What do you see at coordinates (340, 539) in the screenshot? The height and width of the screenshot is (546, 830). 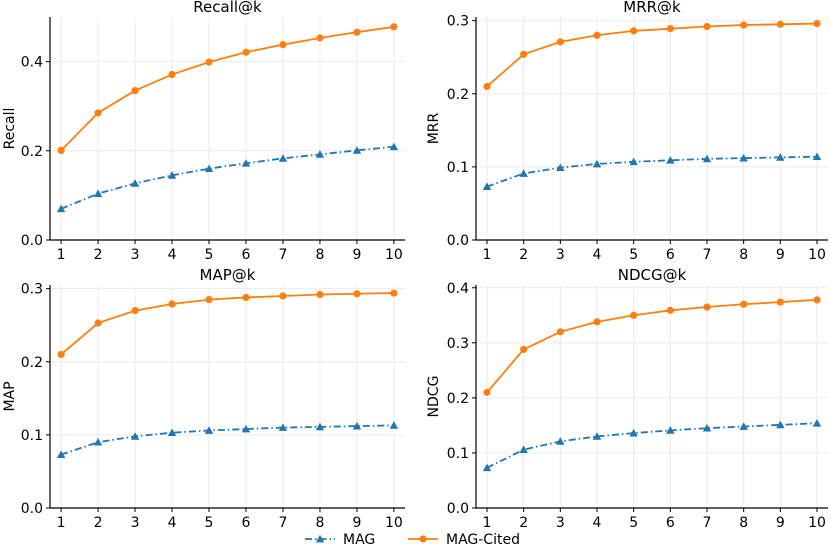 I see `legend-item-mag: MAG` at bounding box center [340, 539].